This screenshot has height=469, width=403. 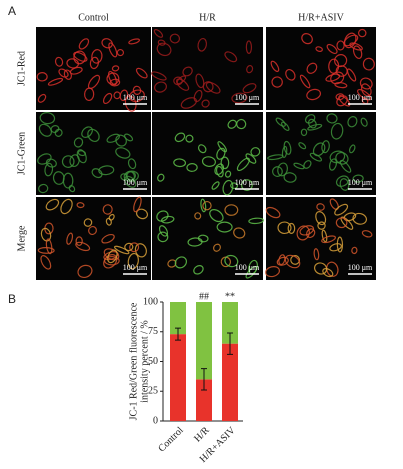 What do you see at coordinates (21, 68) in the screenshot?
I see `row-label: JC1-Red` at bounding box center [21, 68].